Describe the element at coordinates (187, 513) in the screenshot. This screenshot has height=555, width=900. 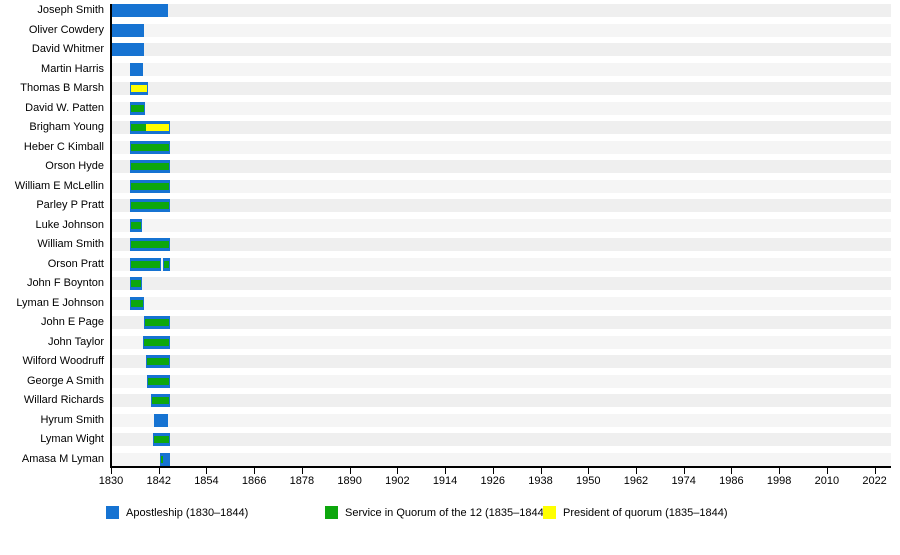
I see `legend-label: Apostleship (1830–1844)` at that location.